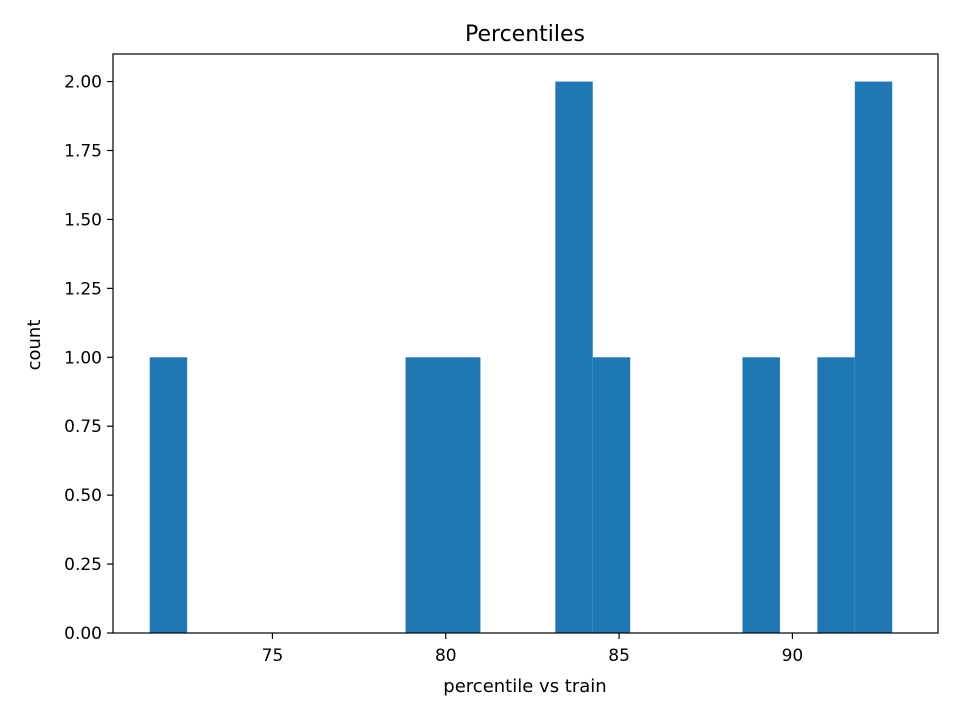  What do you see at coordinates (524, 686) in the screenshot?
I see `x-axis-title: percentile vs train` at bounding box center [524, 686].